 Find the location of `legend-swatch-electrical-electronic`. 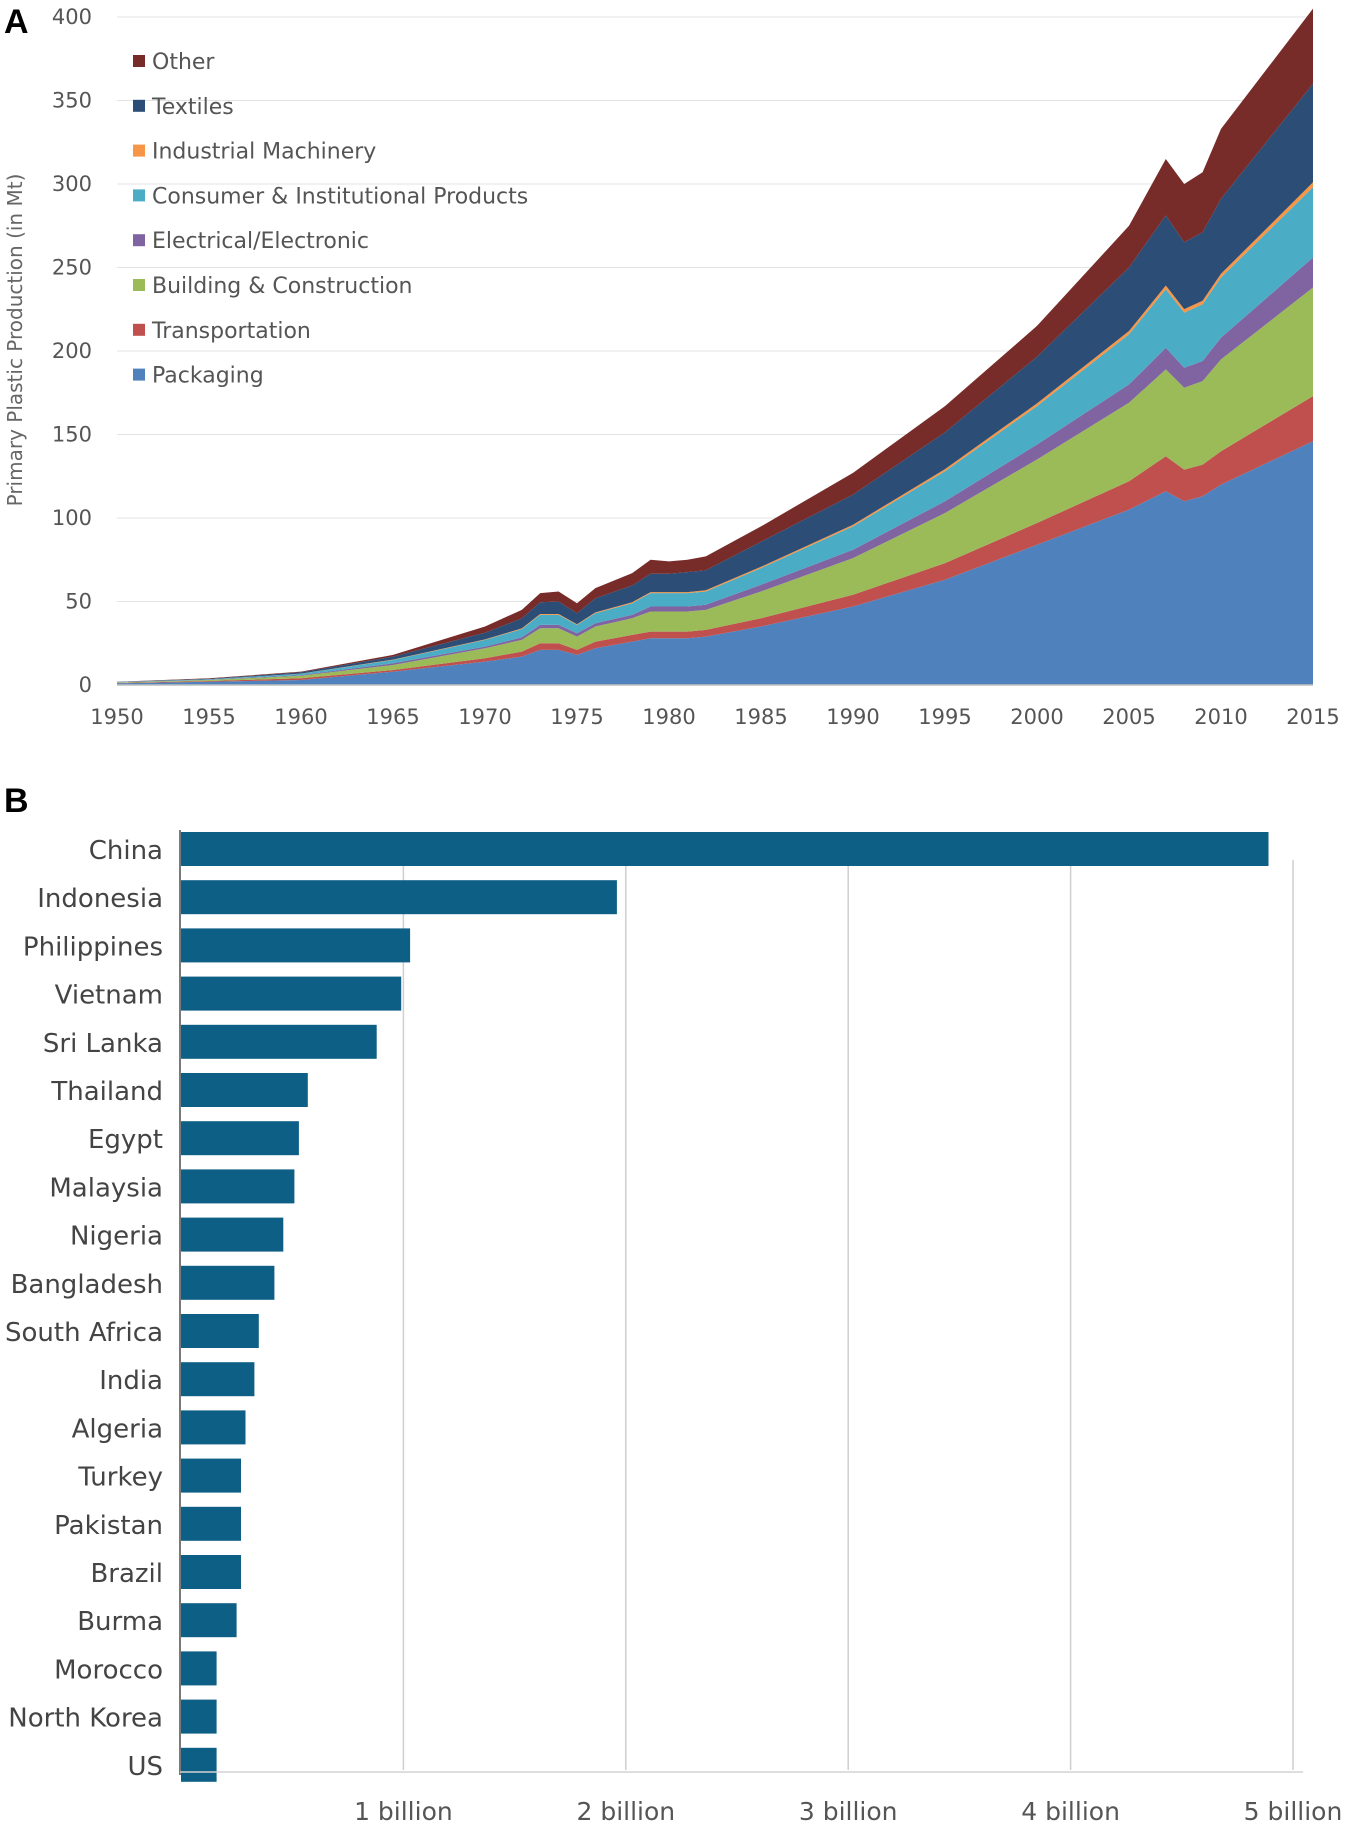

legend-swatch-electrical-electronic is located at coordinates (139, 240).